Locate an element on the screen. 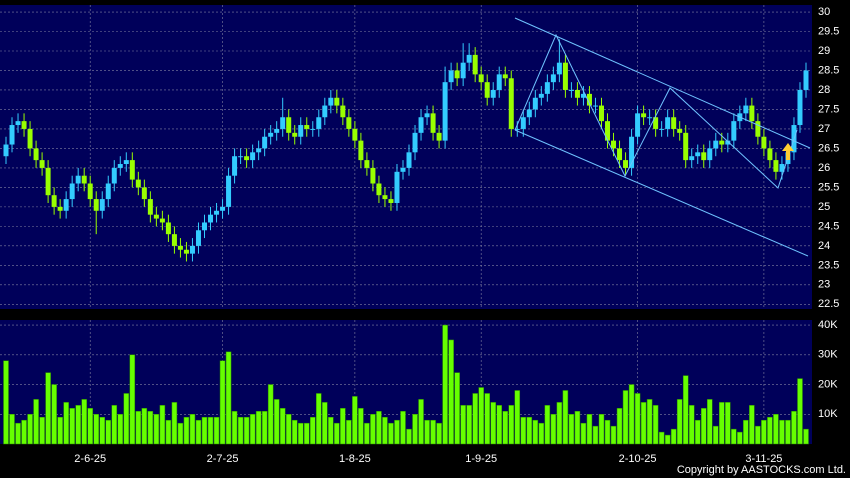 This screenshot has height=478, width=850. x-tick-label: 3-11-25 is located at coordinates (763, 459).